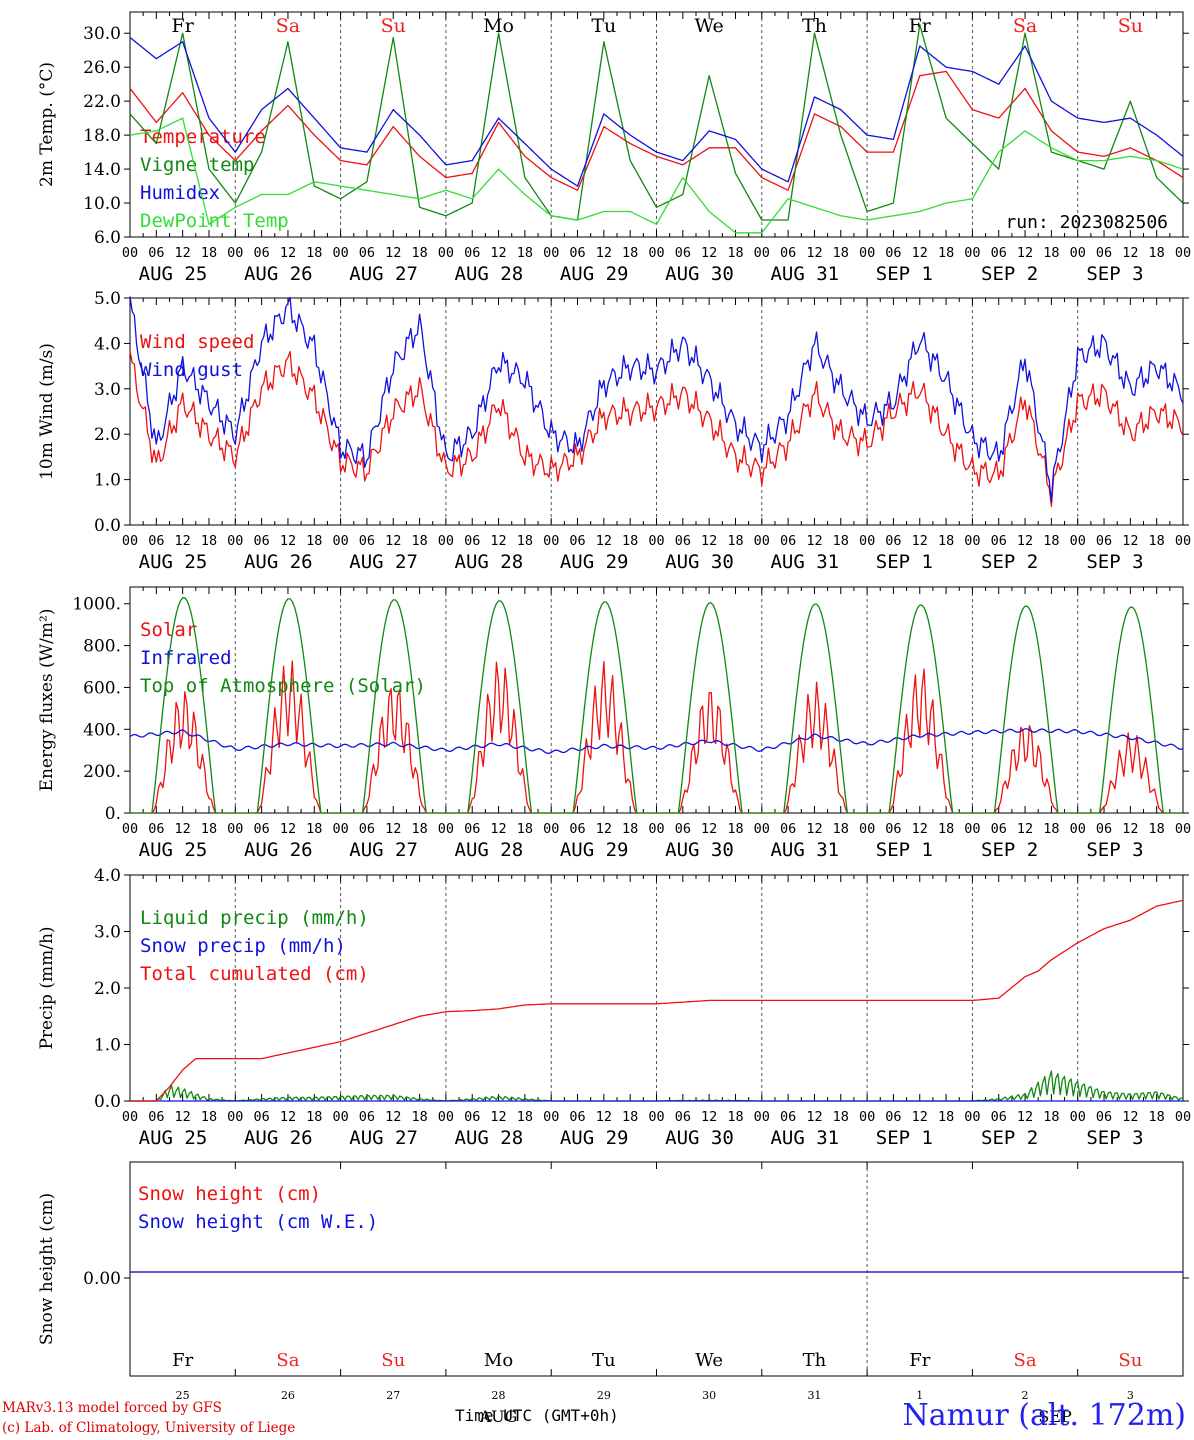 The height and width of the screenshot is (1440, 1194). Describe the element at coordinates (709, 1395) in the screenshot. I see `day-number: 30` at that location.